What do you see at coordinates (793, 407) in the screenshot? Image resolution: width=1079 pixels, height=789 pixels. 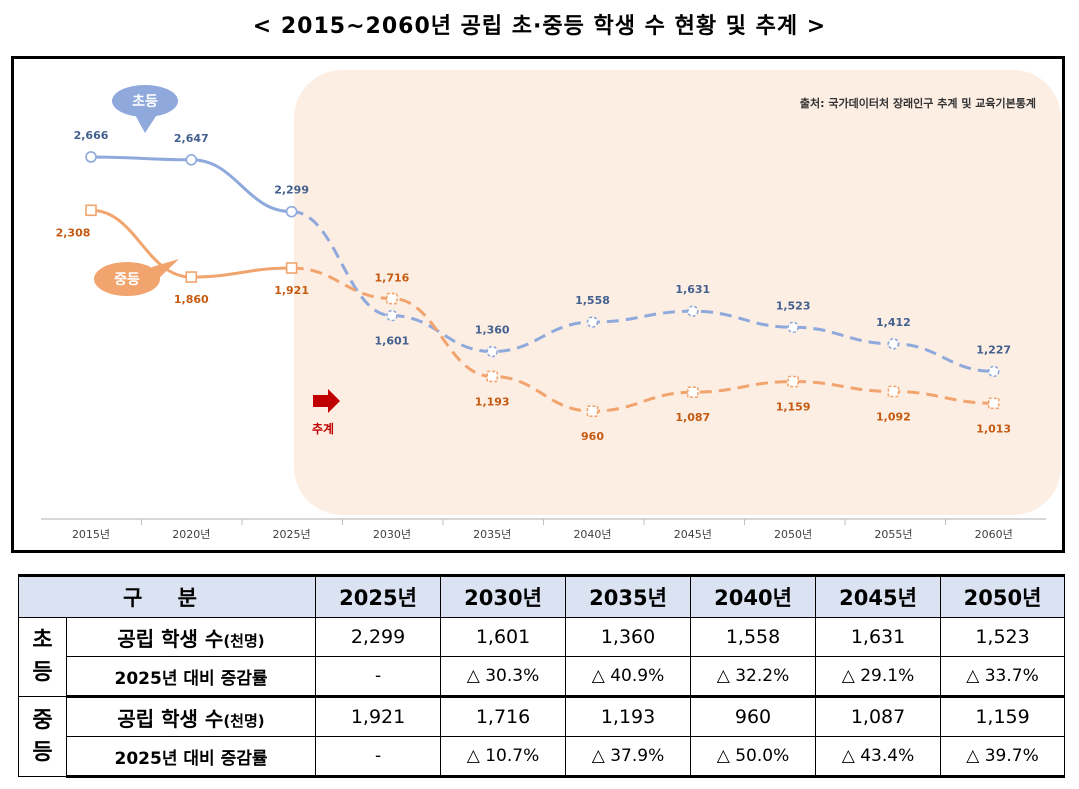 I see `data-label: 1,159` at bounding box center [793, 407].